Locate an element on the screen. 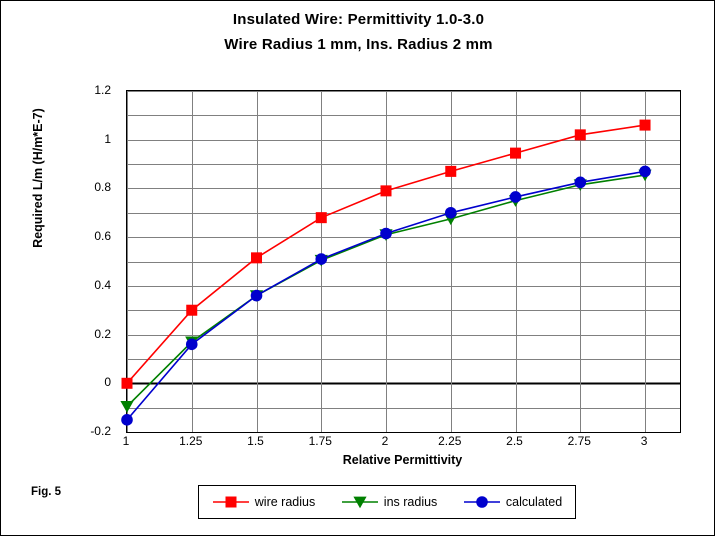  legend-label: ins radius is located at coordinates (410, 502).